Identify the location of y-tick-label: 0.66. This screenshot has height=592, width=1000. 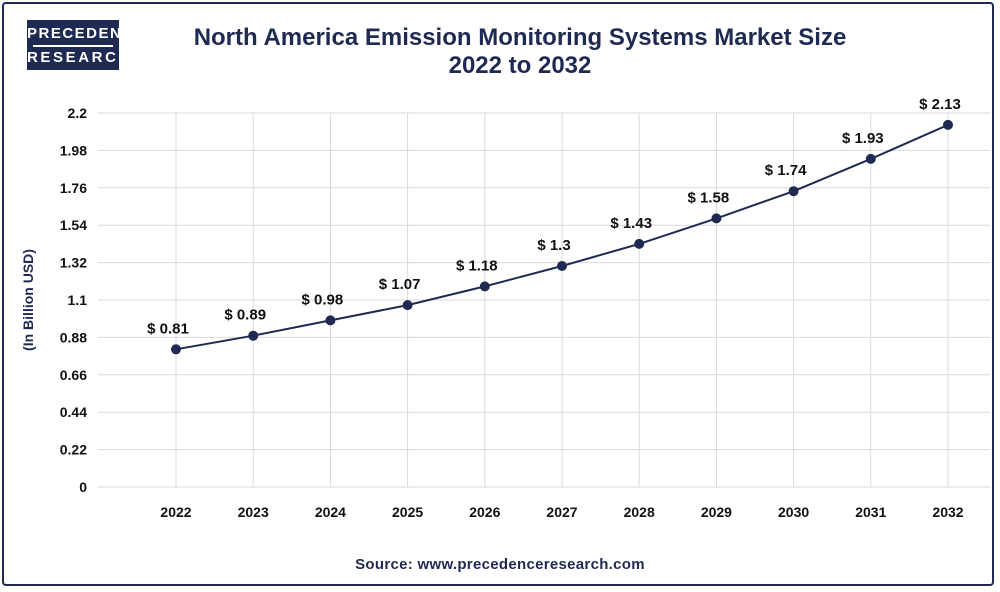
(73, 375).